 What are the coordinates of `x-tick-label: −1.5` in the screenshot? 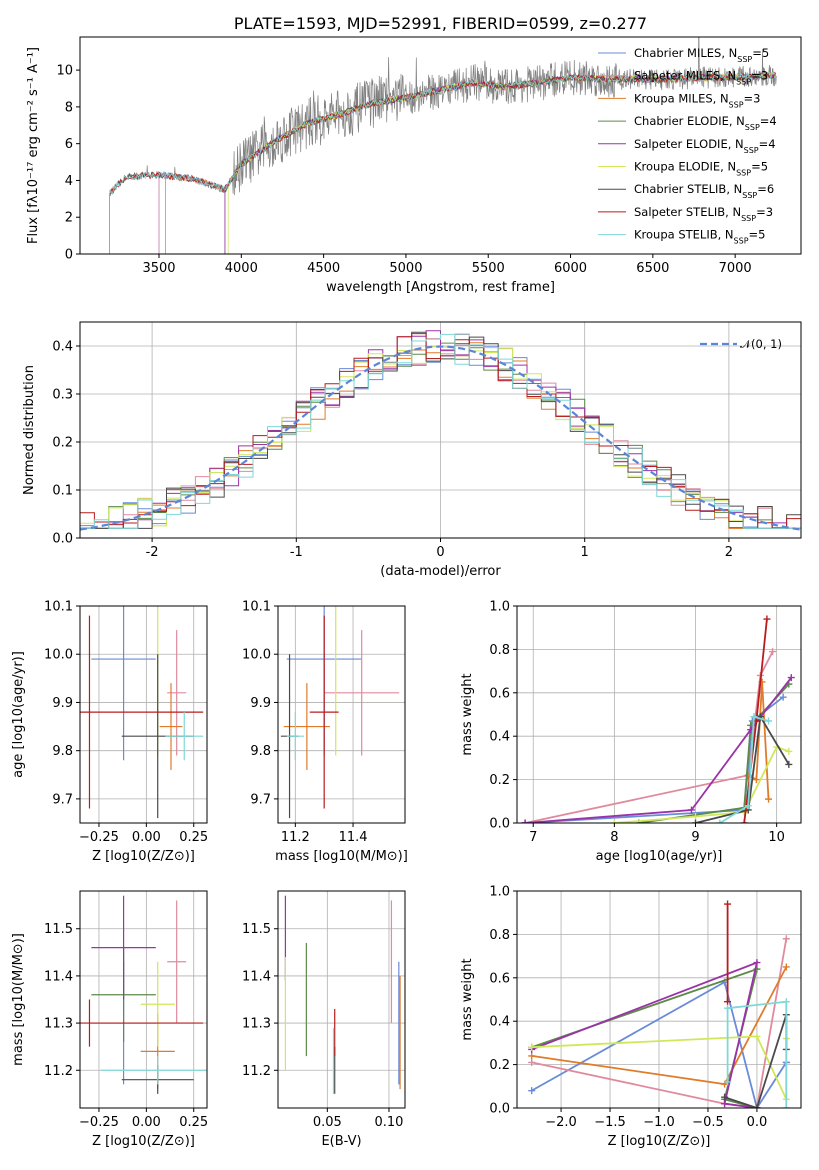 It's located at (610, 1122).